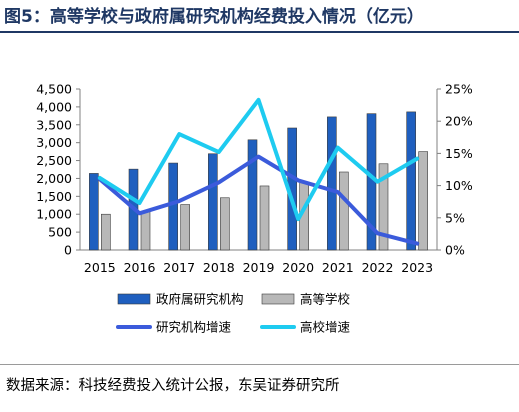  Describe the element at coordinates (459, 89) in the screenshot. I see `right-axis-tick-label: 25%` at that location.